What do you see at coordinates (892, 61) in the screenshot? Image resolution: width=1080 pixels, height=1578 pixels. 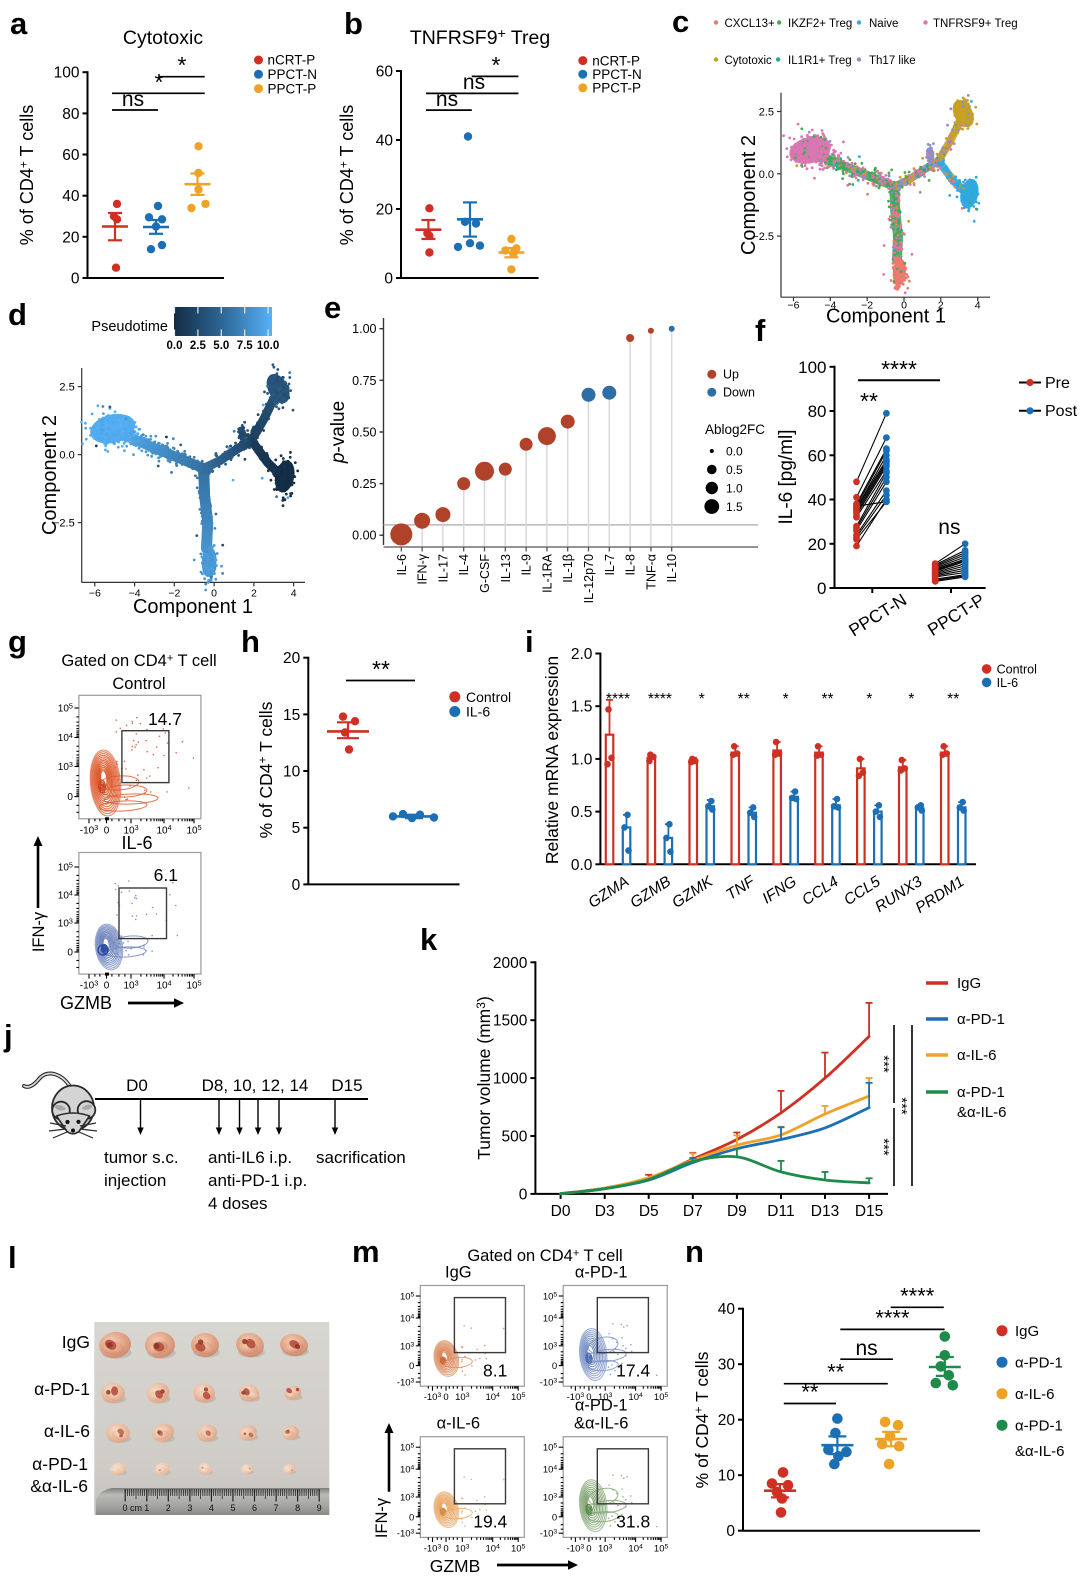 I see `svg-text: Th17 like` at bounding box center [892, 61].